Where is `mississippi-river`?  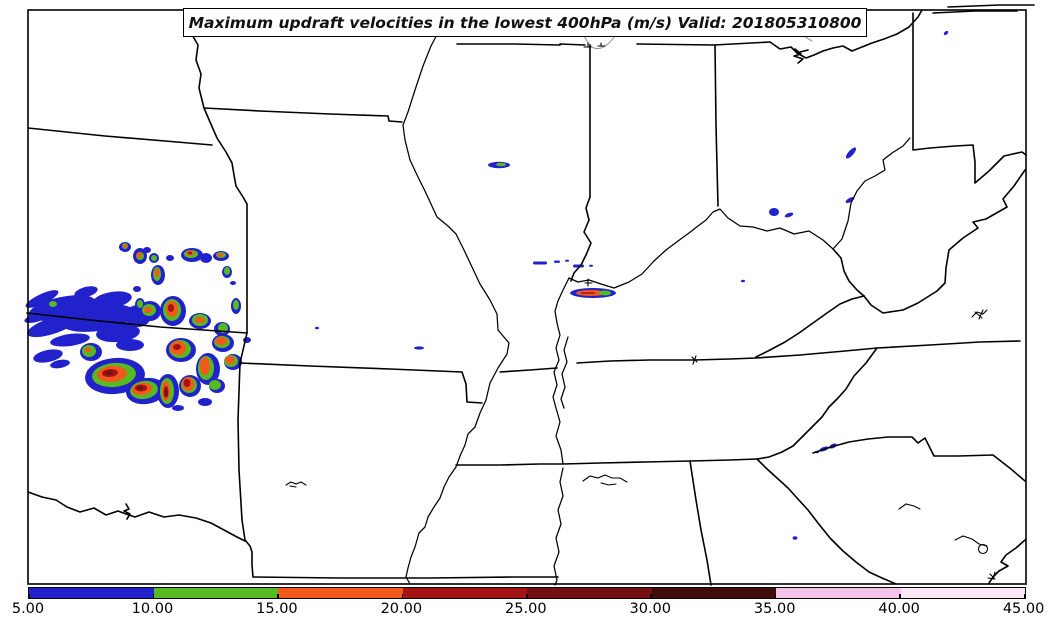 mississippi-river is located at coordinates (456, 297).